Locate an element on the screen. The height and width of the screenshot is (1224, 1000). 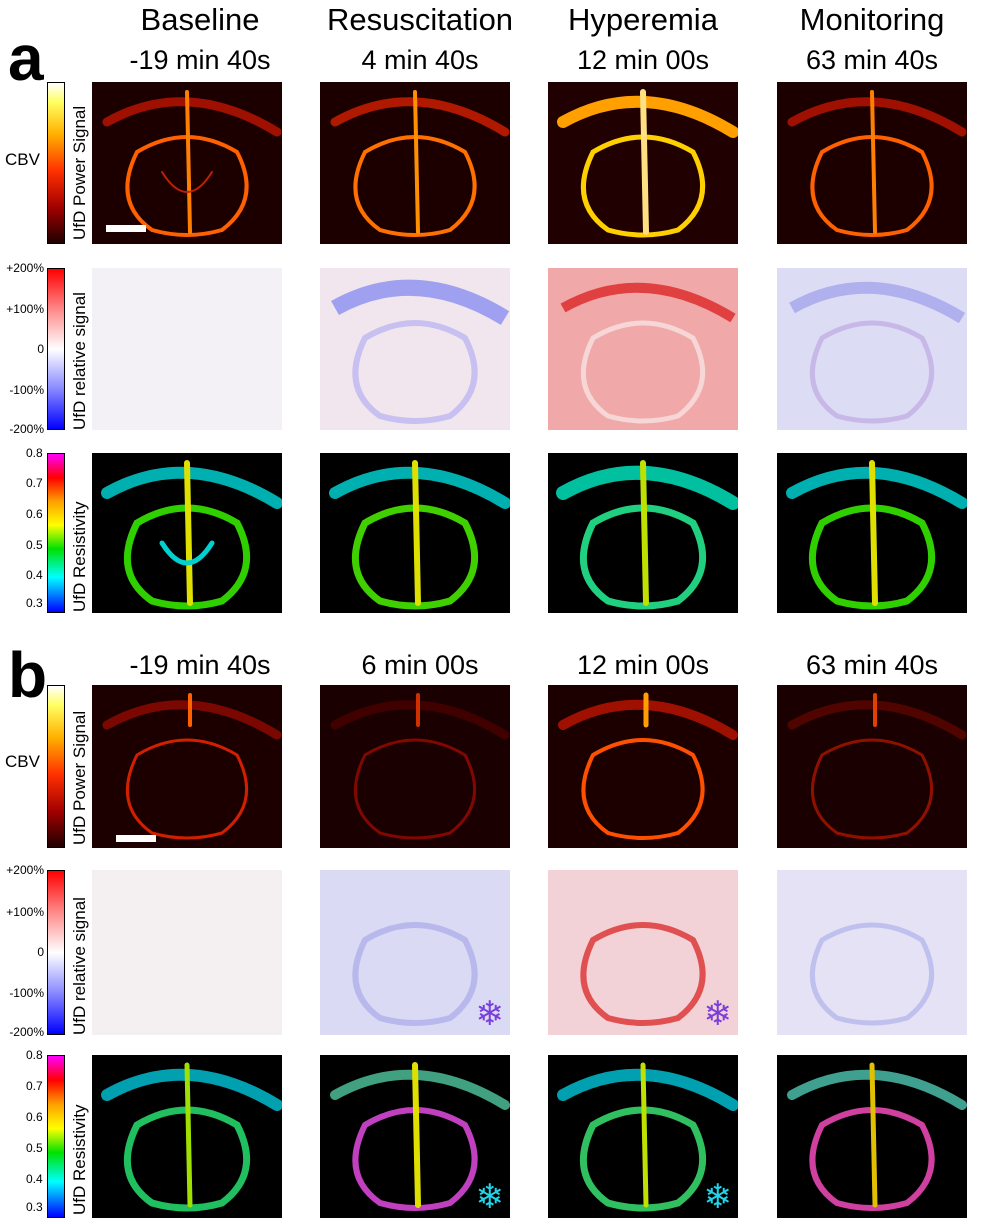
image-b-relative-baseline is located at coordinates (187, 952).